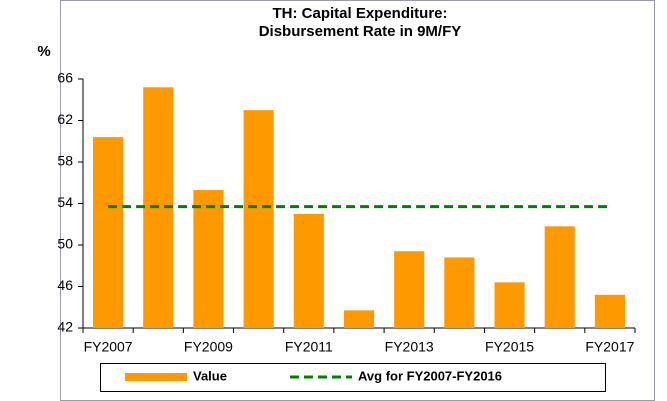  What do you see at coordinates (108, 347) in the screenshot?
I see `x-tick-label: FY2007` at bounding box center [108, 347].